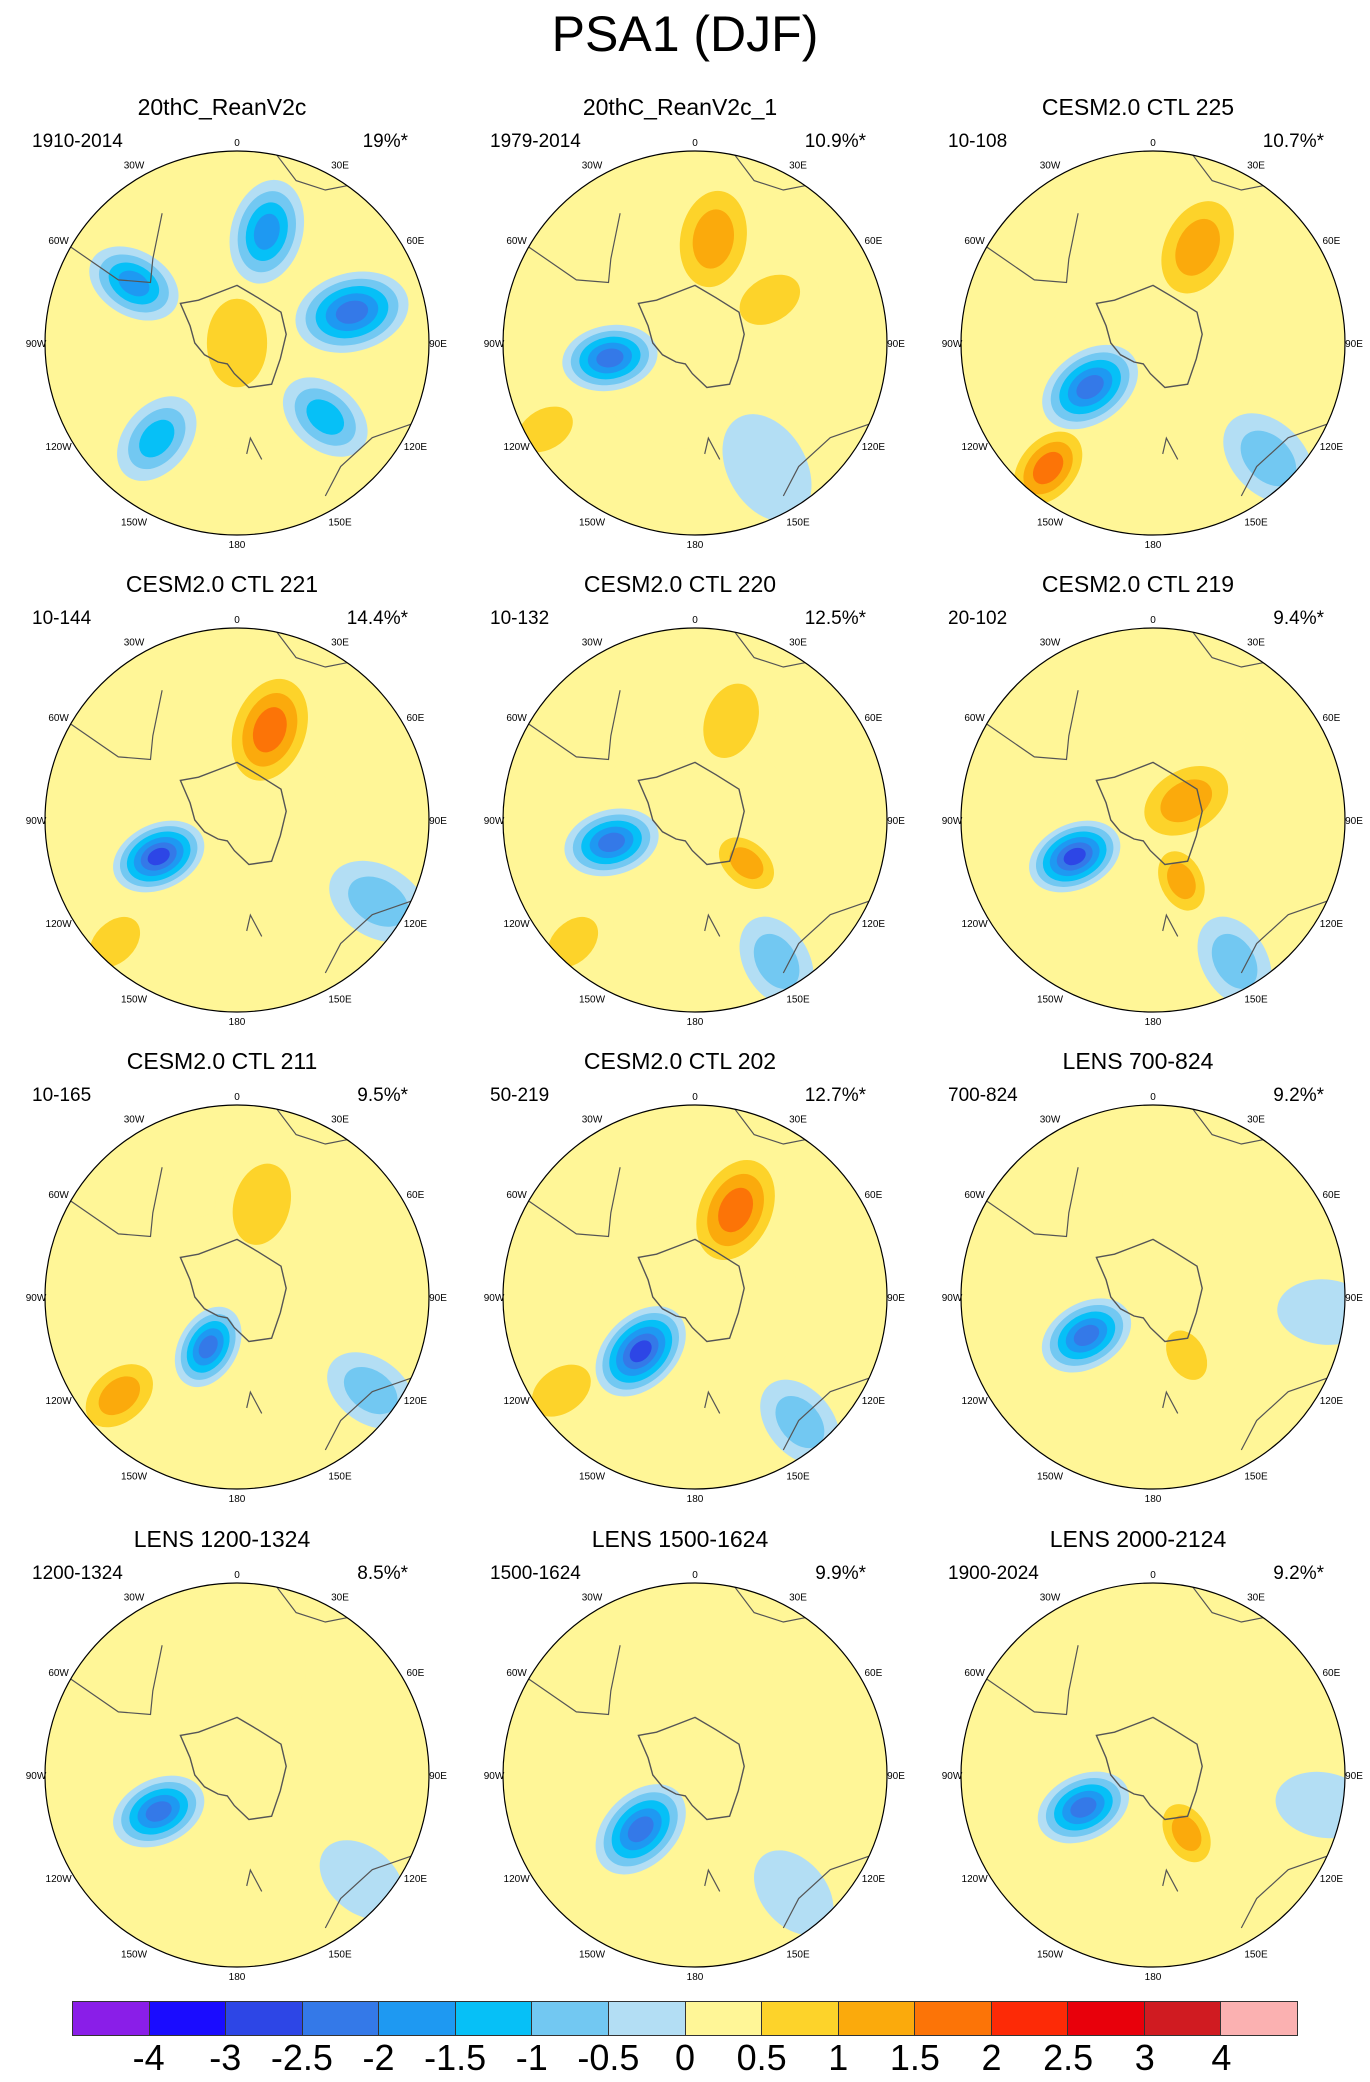  Describe the element at coordinates (838, 2057) in the screenshot. I see `colorbar-tick-label: 1` at that location.